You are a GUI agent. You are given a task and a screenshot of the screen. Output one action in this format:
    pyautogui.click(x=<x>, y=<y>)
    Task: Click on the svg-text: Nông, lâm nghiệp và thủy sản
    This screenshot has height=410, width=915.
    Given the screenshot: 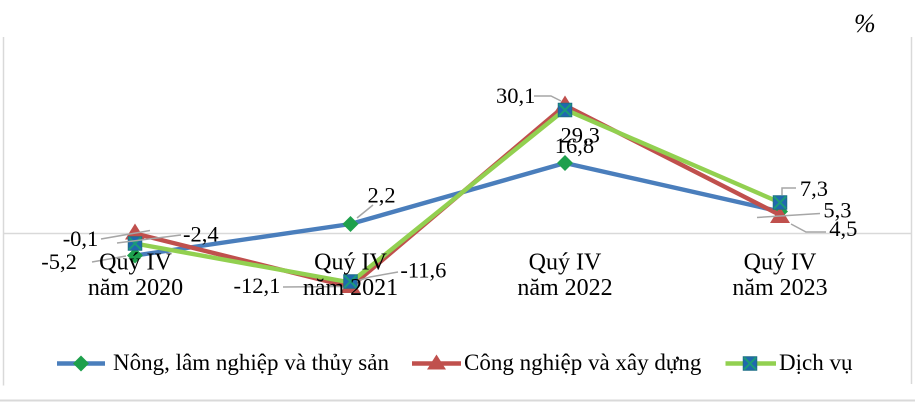 What is the action you would take?
    pyautogui.click(x=251, y=362)
    